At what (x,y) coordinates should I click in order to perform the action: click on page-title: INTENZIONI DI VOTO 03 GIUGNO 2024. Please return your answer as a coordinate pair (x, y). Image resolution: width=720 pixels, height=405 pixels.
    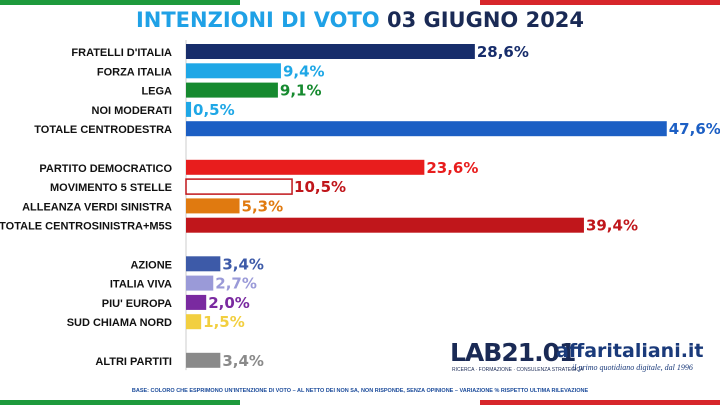
    Looking at the image, I should click on (360, 20).